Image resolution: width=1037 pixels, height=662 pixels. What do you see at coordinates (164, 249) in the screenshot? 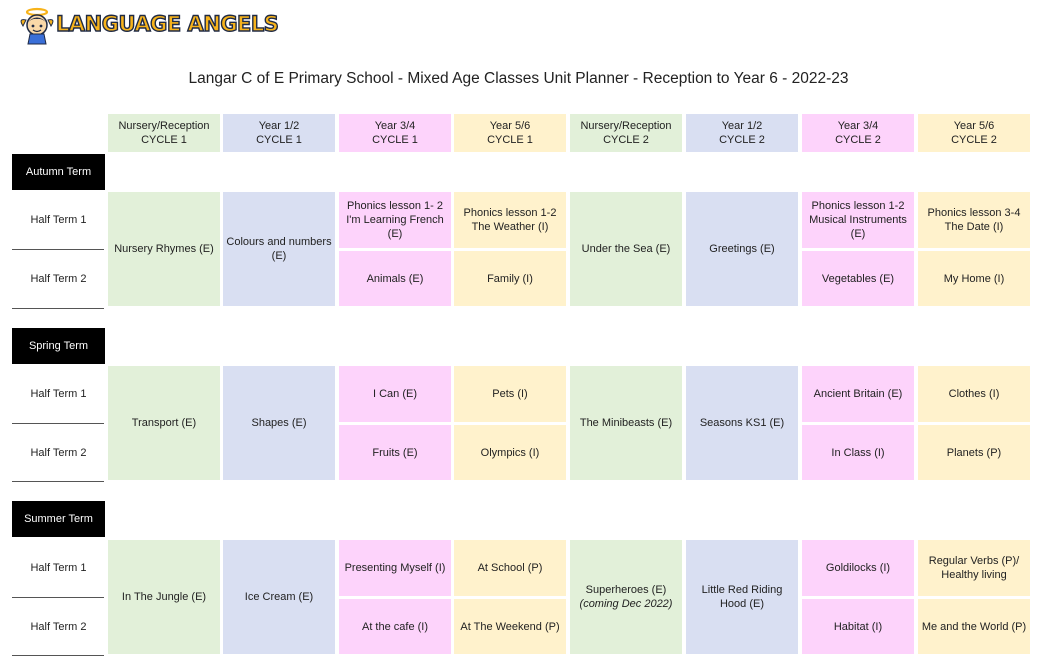
I see `unit-cell: Nursery Rhymes (E)` at bounding box center [164, 249].